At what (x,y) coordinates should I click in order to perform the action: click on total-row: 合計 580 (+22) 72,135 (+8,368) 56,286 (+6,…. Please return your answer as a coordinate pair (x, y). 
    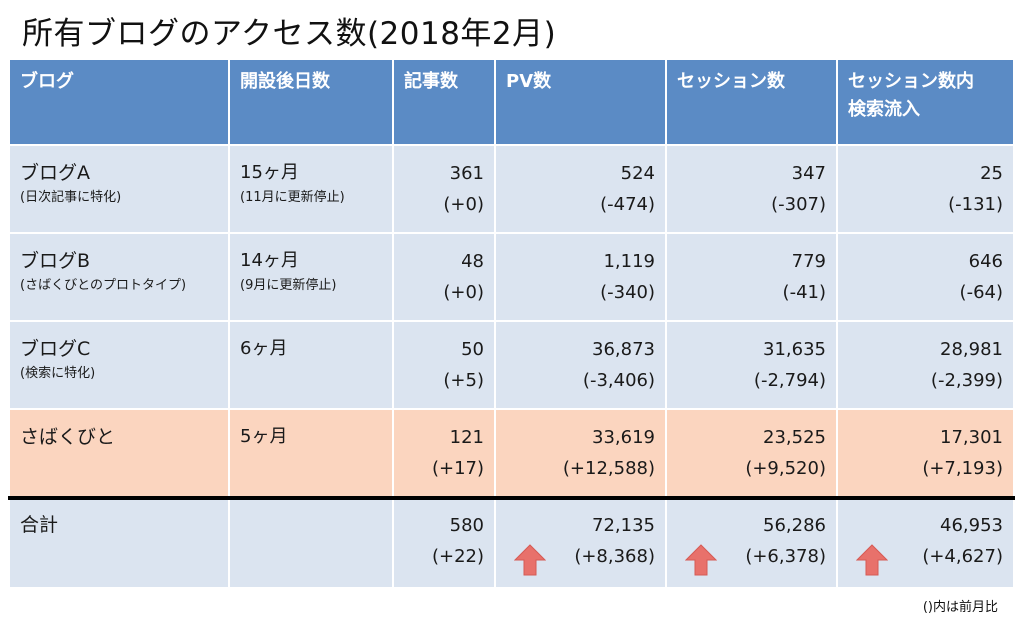
    Looking at the image, I should click on (511, 542).